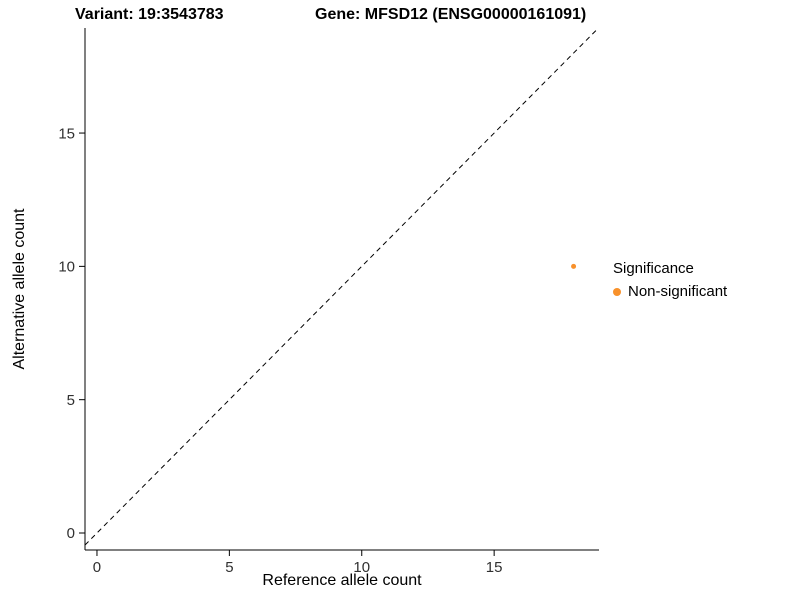  I want to click on x-tick-label: 10, so click(361, 567).